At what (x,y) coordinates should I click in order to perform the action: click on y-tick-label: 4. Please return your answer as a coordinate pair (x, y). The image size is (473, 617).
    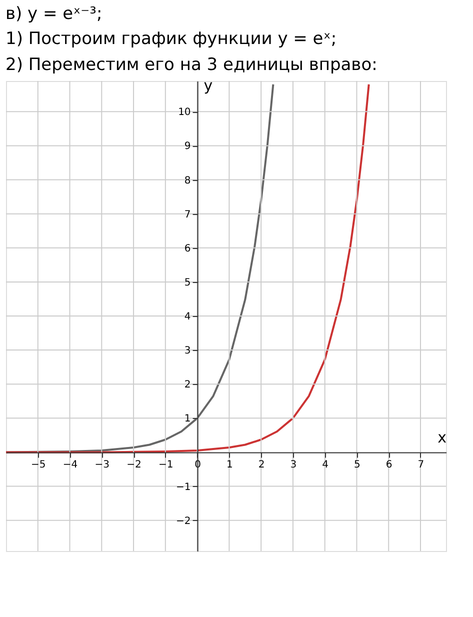
    Looking at the image, I should click on (187, 317).